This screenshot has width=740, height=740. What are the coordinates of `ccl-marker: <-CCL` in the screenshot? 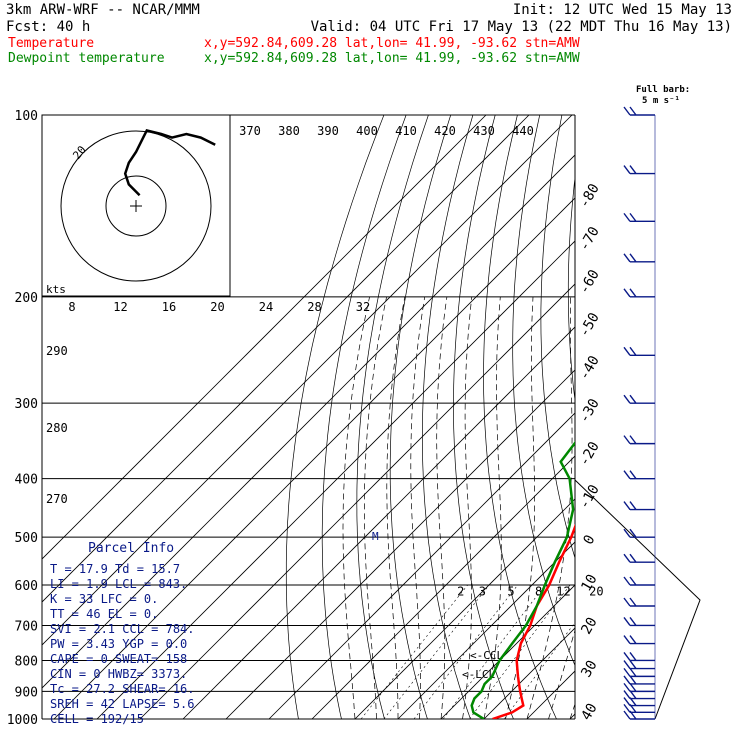 It's located at (486, 655).